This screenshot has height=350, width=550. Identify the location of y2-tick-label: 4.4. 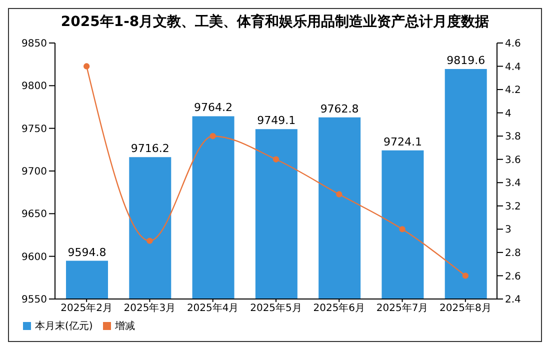
(513, 67).